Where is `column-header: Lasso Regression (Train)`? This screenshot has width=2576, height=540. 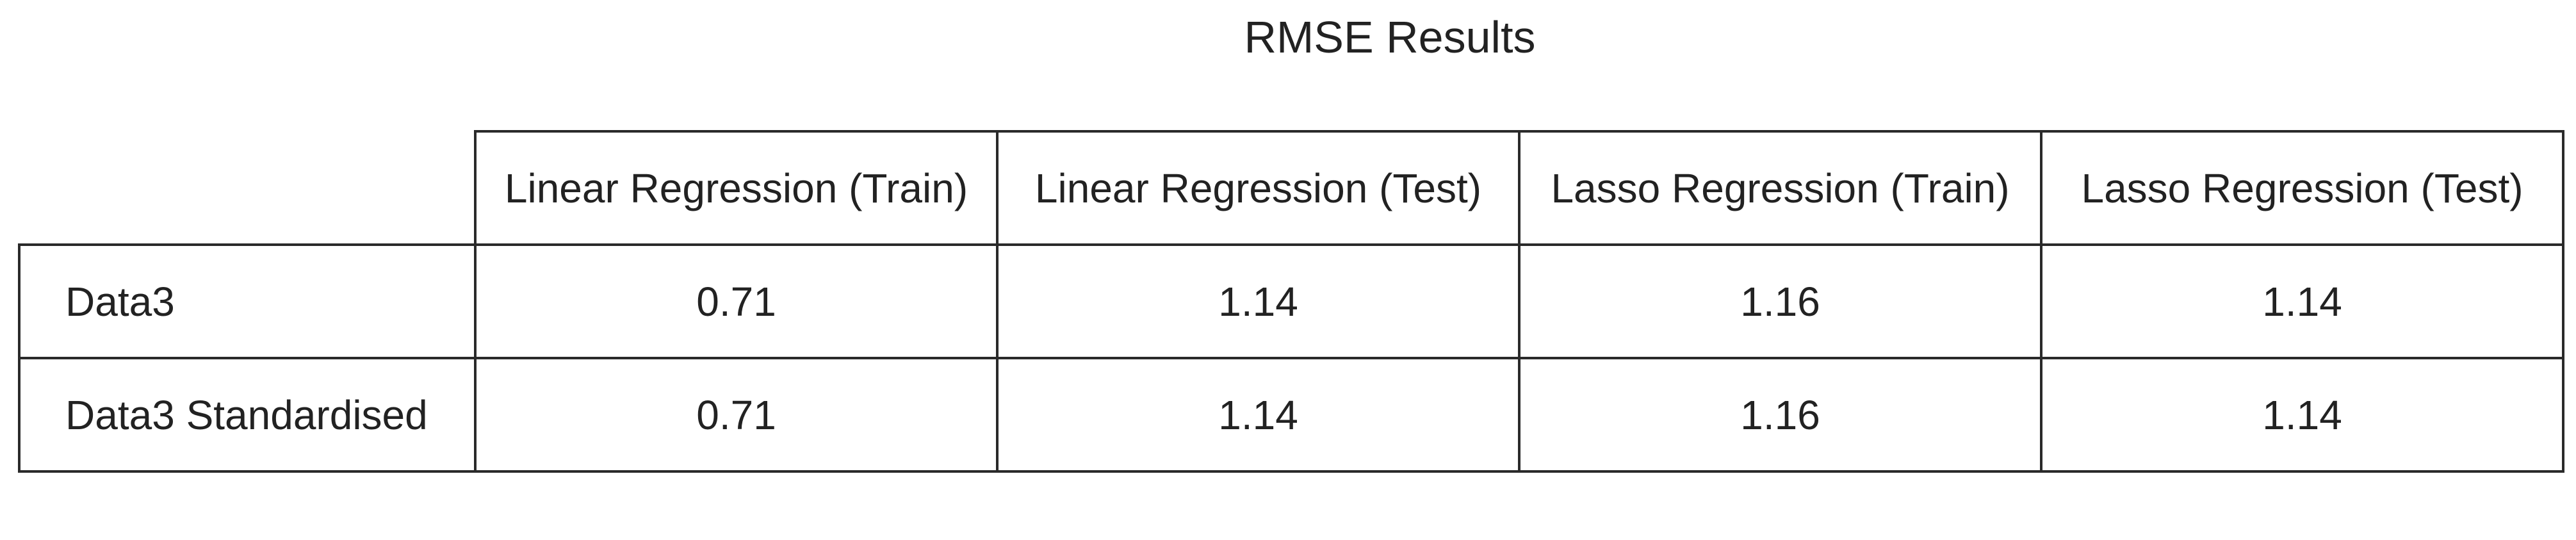 column-header: Lasso Regression (Train) is located at coordinates (1780, 188).